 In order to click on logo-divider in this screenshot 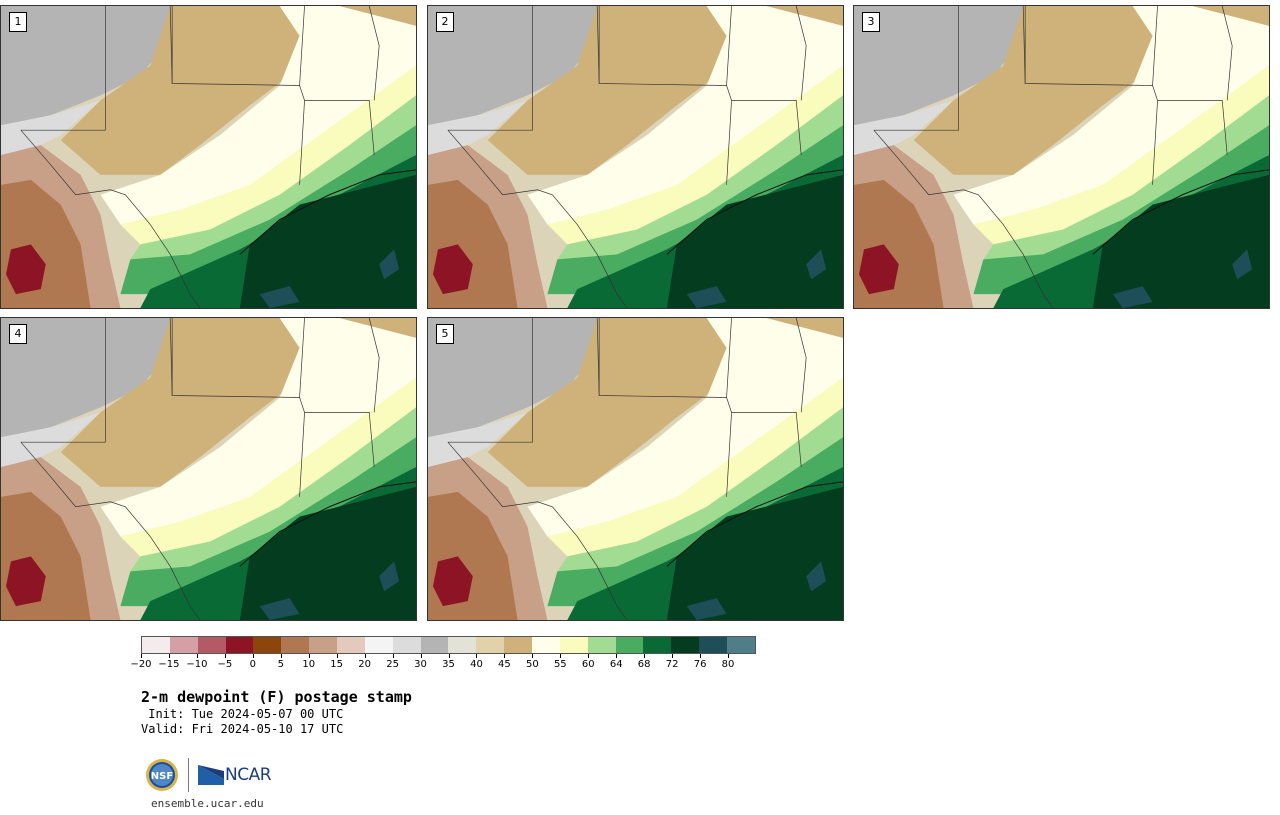, I will do `click(188, 775)`.